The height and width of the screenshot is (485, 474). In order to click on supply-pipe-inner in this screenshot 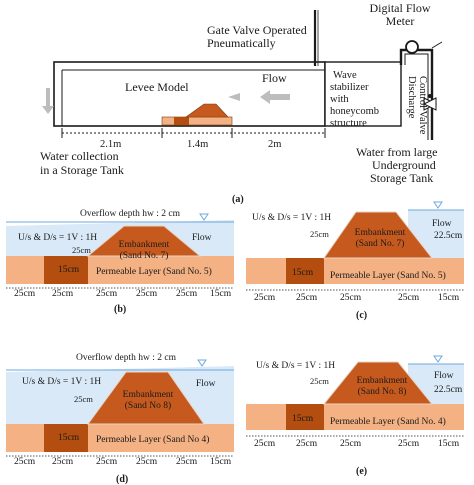, I will do `click(416, 96)`.